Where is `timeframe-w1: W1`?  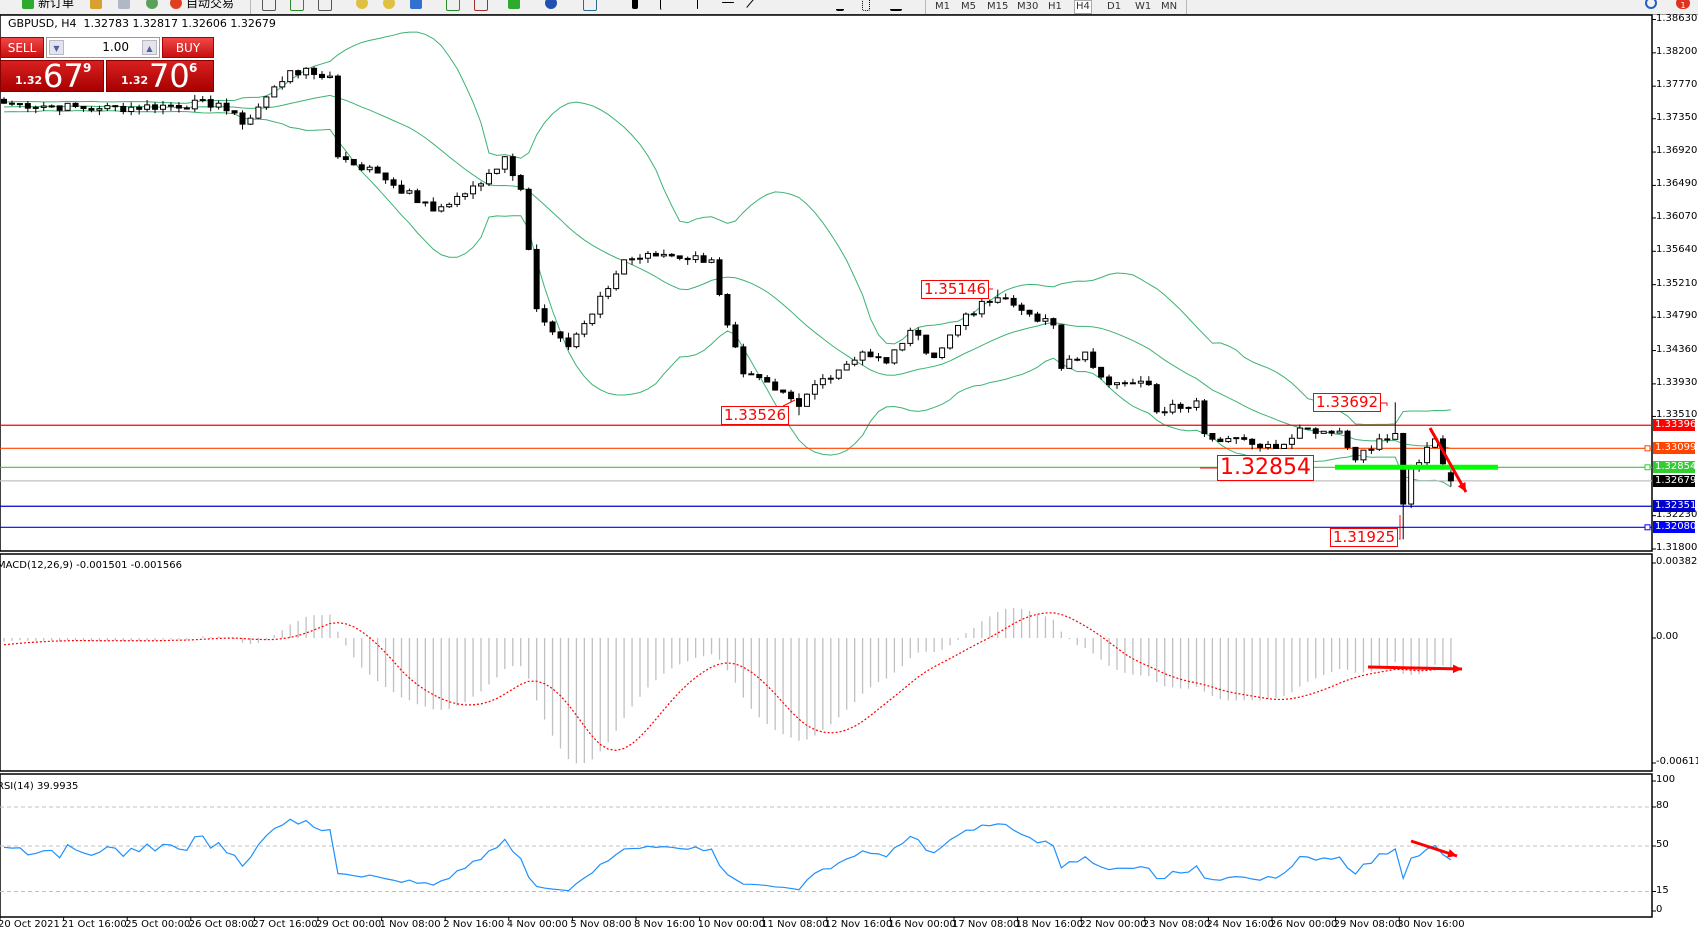 timeframe-w1: W1 is located at coordinates (1143, 6).